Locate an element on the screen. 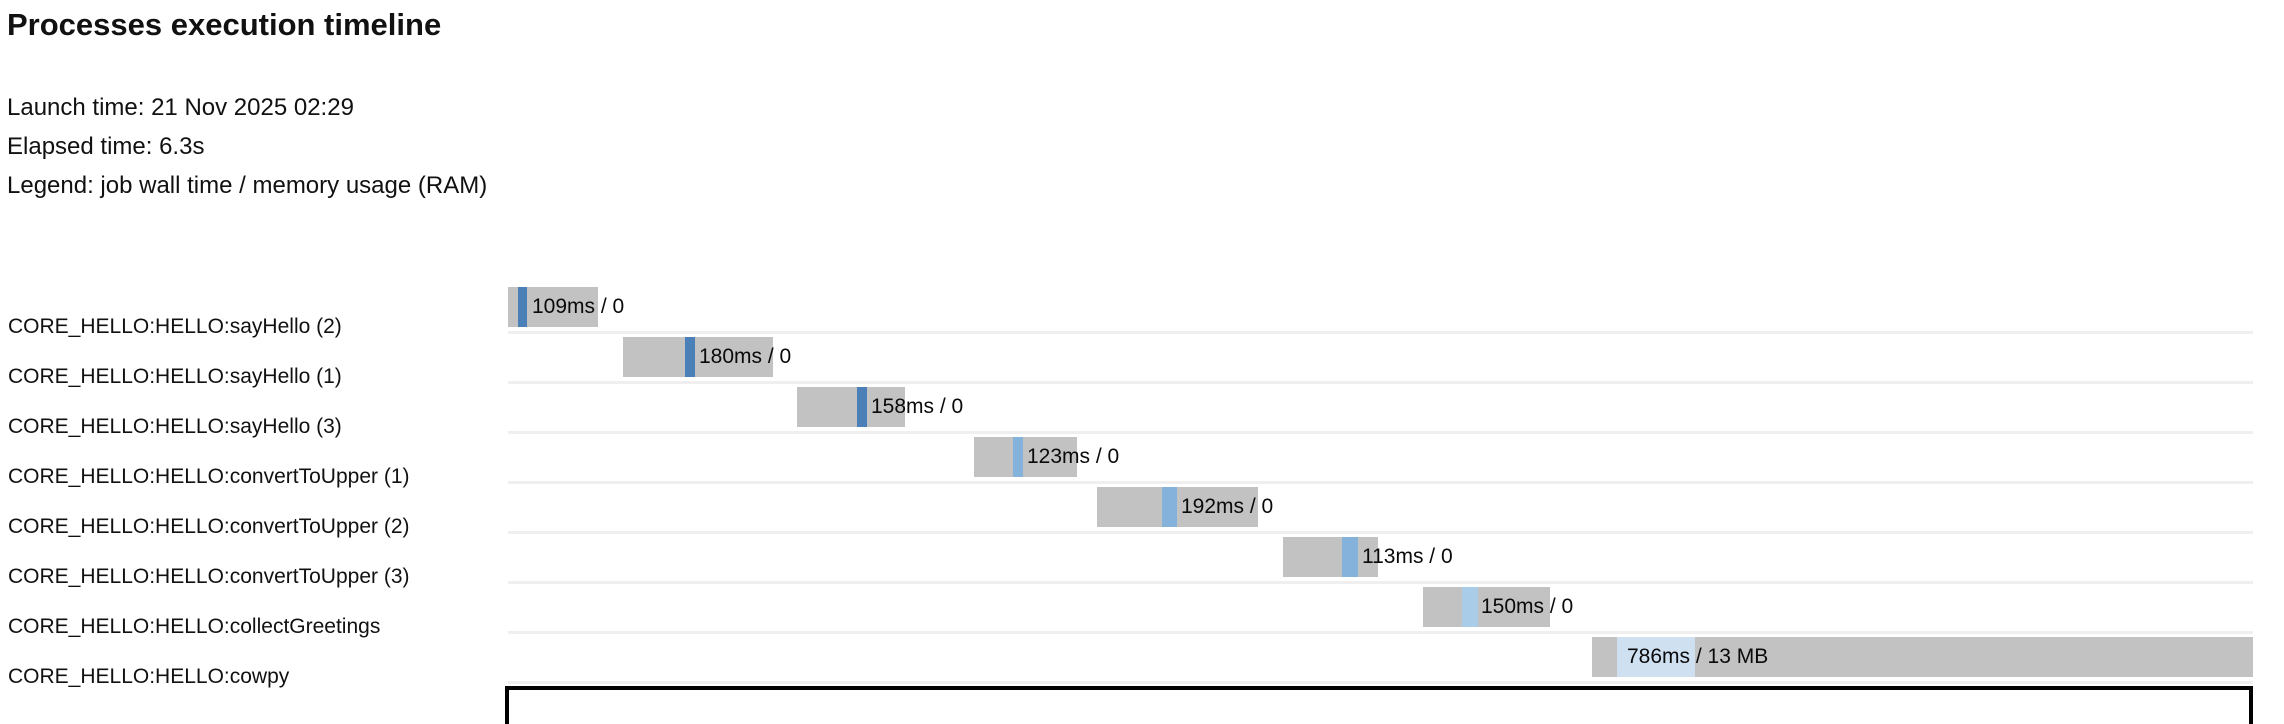  process-label: CORE_HELLO:HELLO:sayHello (3) is located at coordinates (175, 426).